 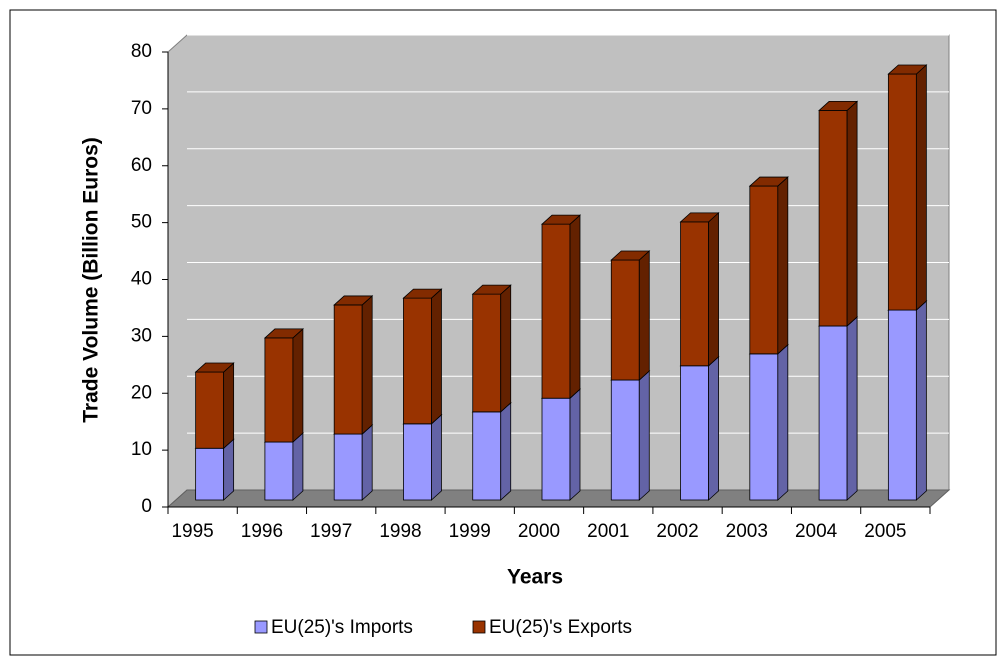 I want to click on y-axis-title: Trade Volume (Billion Euros), so click(x=91, y=279).